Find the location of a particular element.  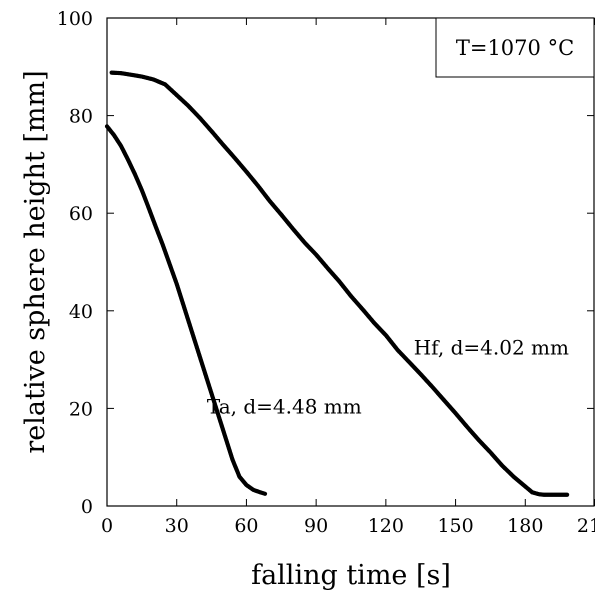

x-tick-label: 210 is located at coordinates (586, 526).